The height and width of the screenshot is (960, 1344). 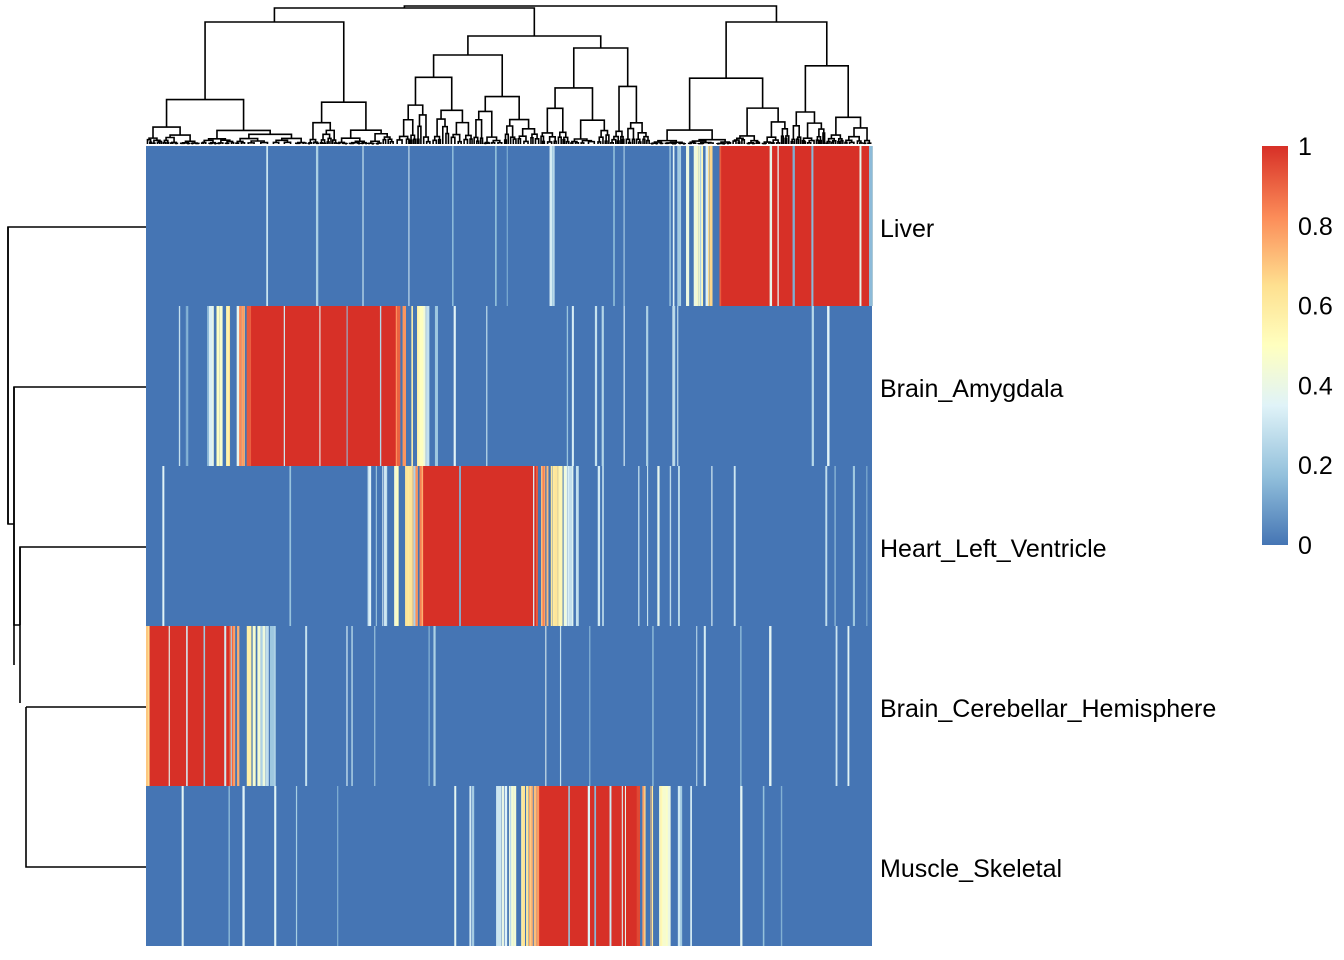 What do you see at coordinates (993, 549) in the screenshot?
I see `row-label-heart-left-ventricle: Heart_Left_Ventricle` at bounding box center [993, 549].